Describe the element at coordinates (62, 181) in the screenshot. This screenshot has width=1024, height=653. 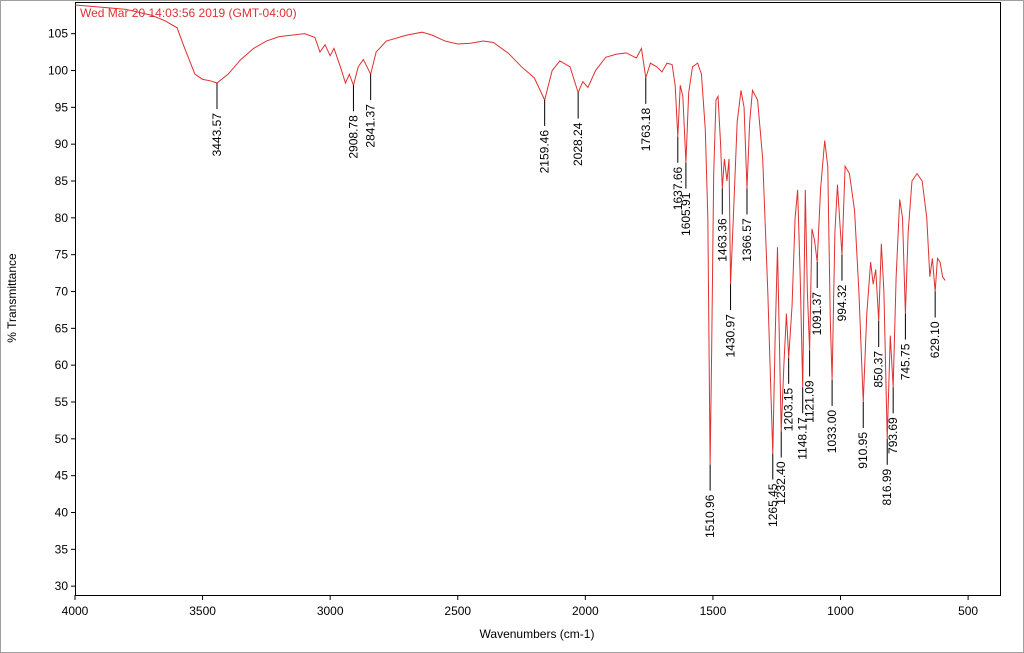
I see `y-tick-label: 85` at that location.